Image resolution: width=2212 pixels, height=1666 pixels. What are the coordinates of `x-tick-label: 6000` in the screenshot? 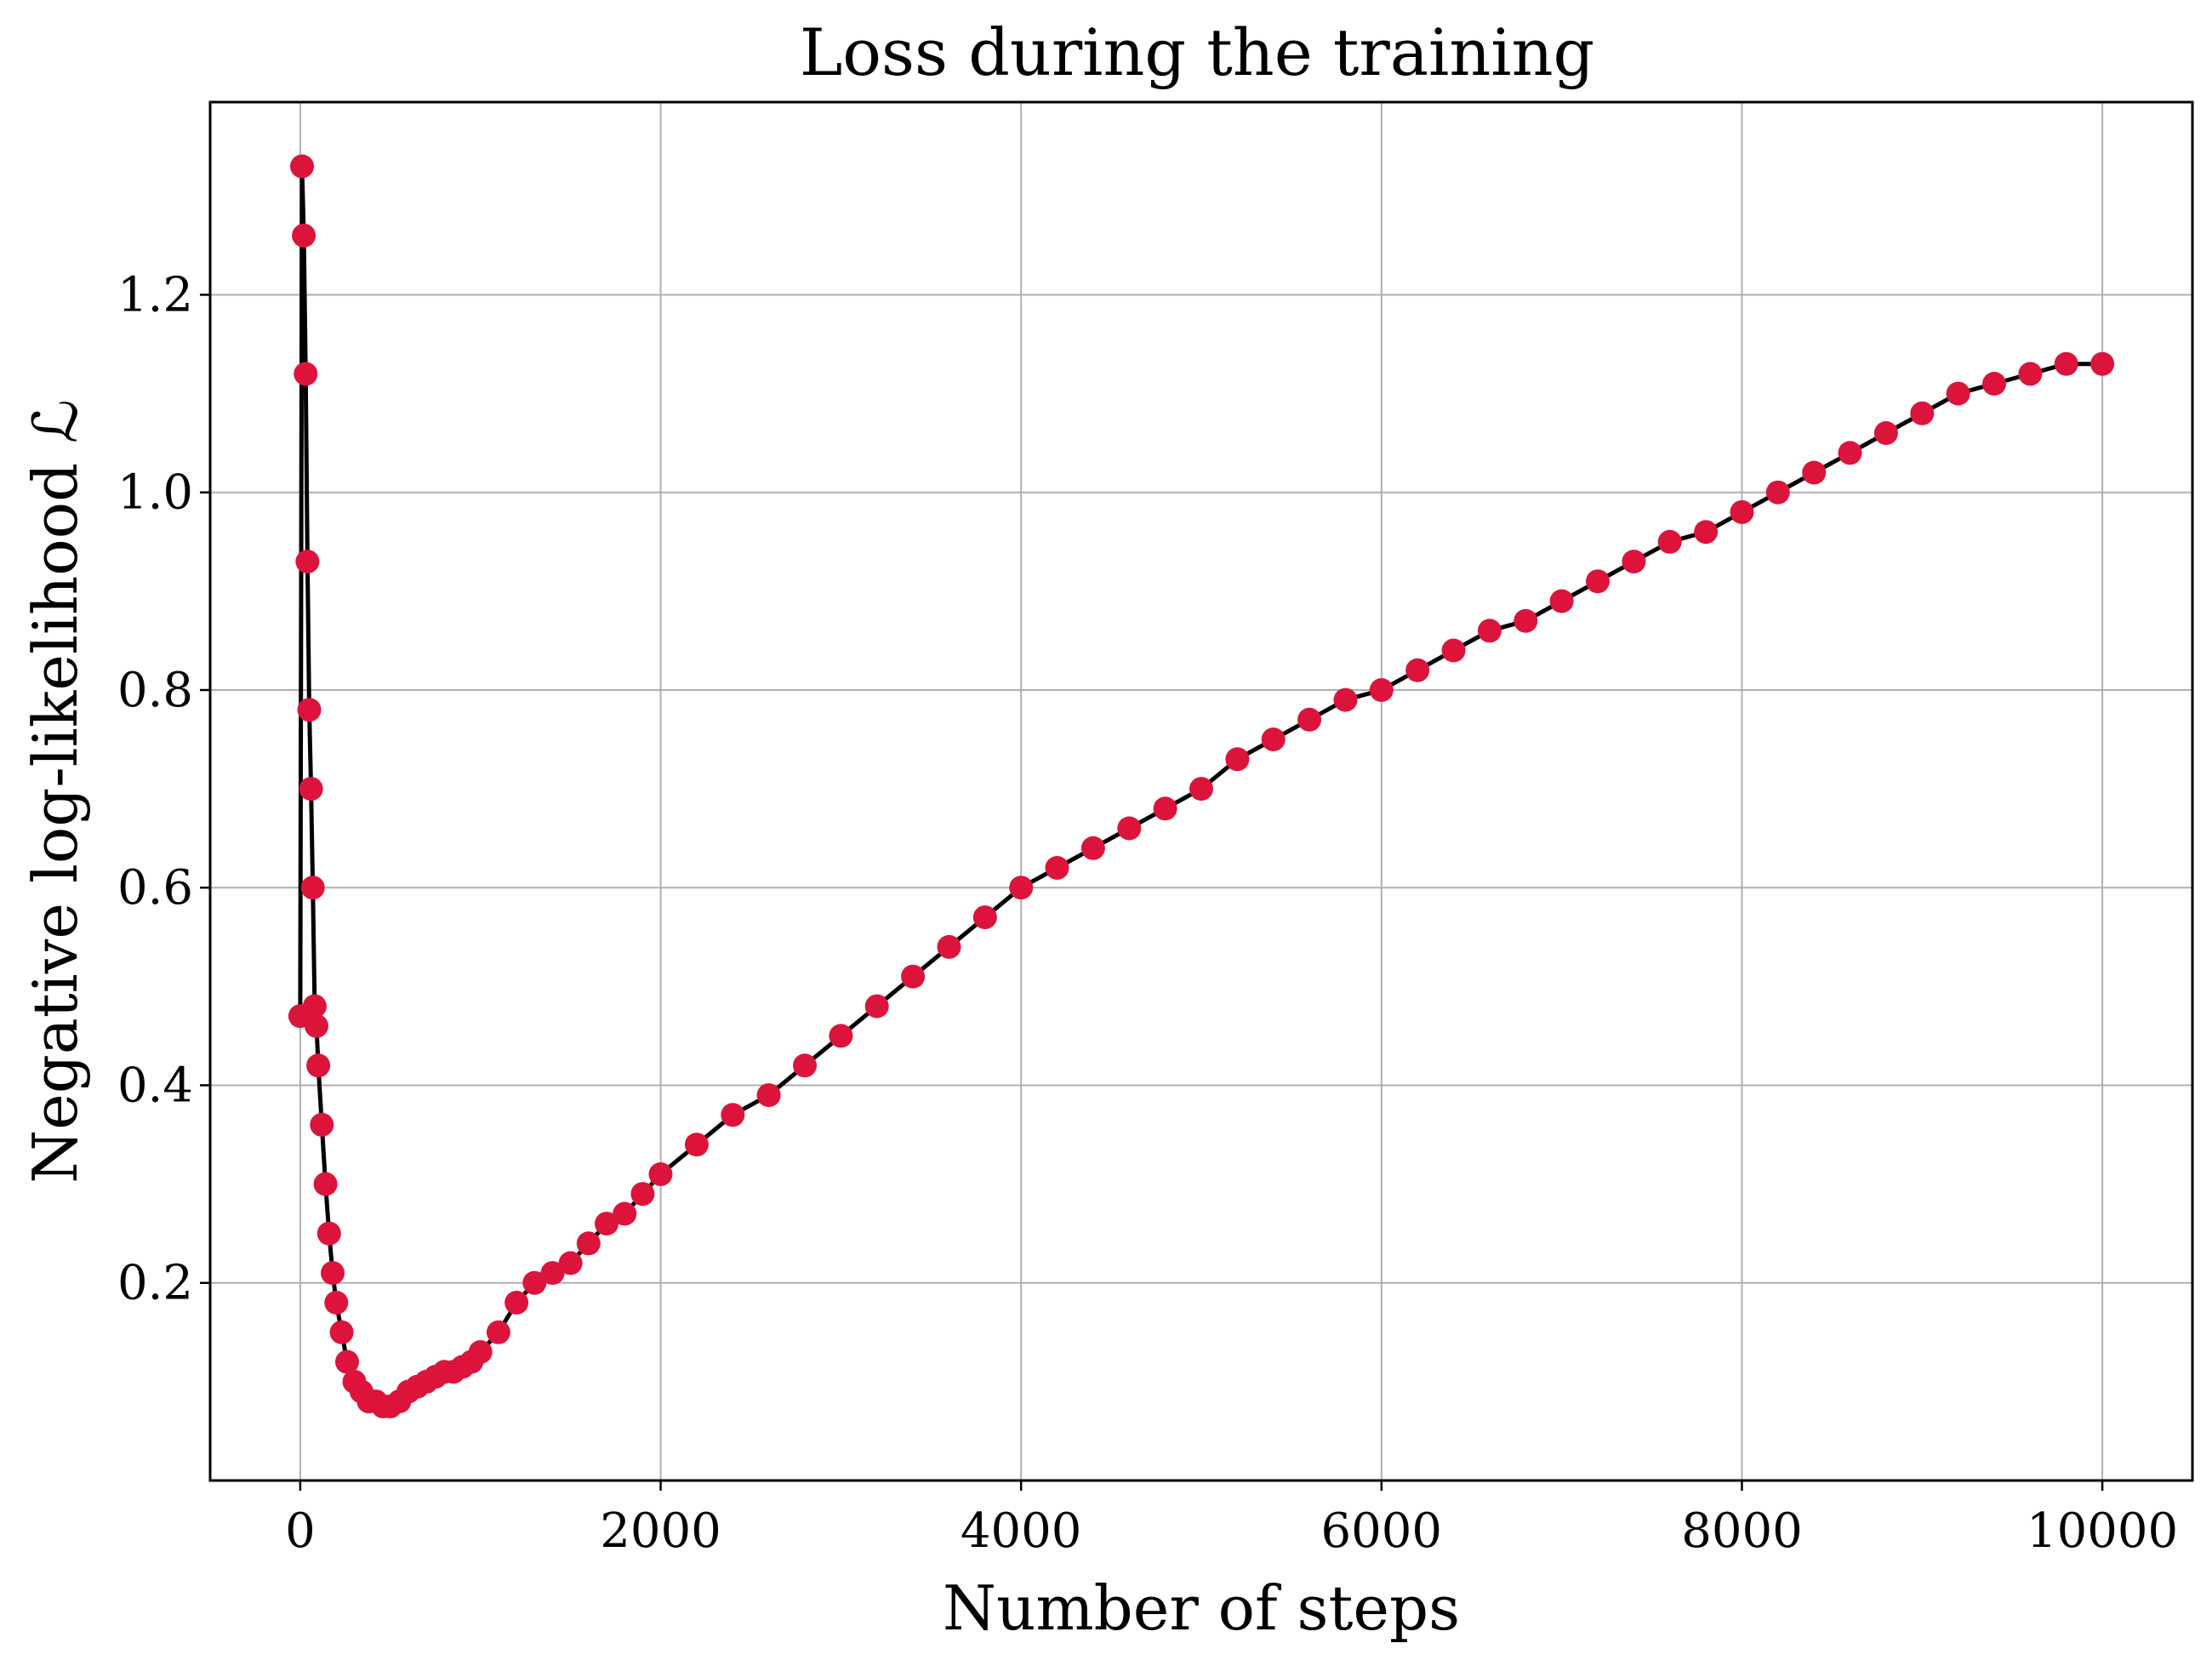 It's located at (1382, 1531).